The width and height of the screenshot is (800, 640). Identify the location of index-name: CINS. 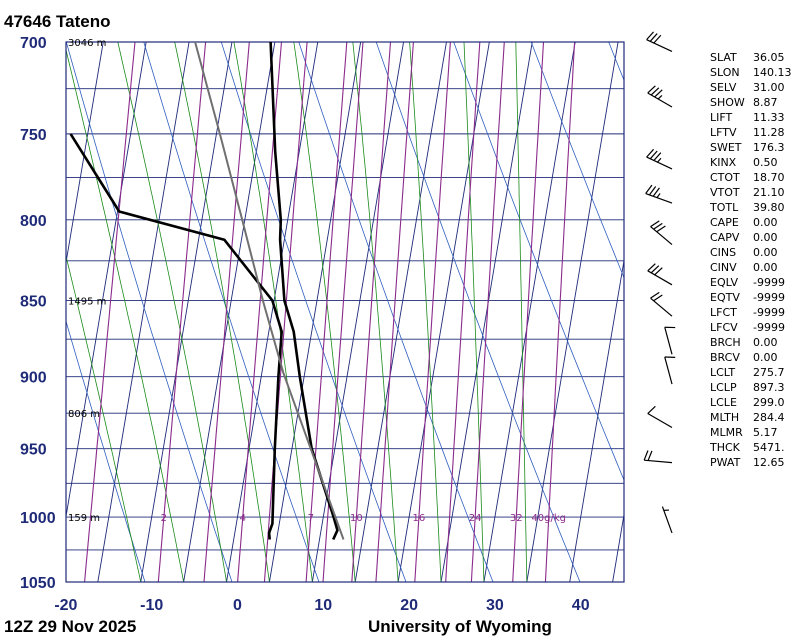
(723, 252).